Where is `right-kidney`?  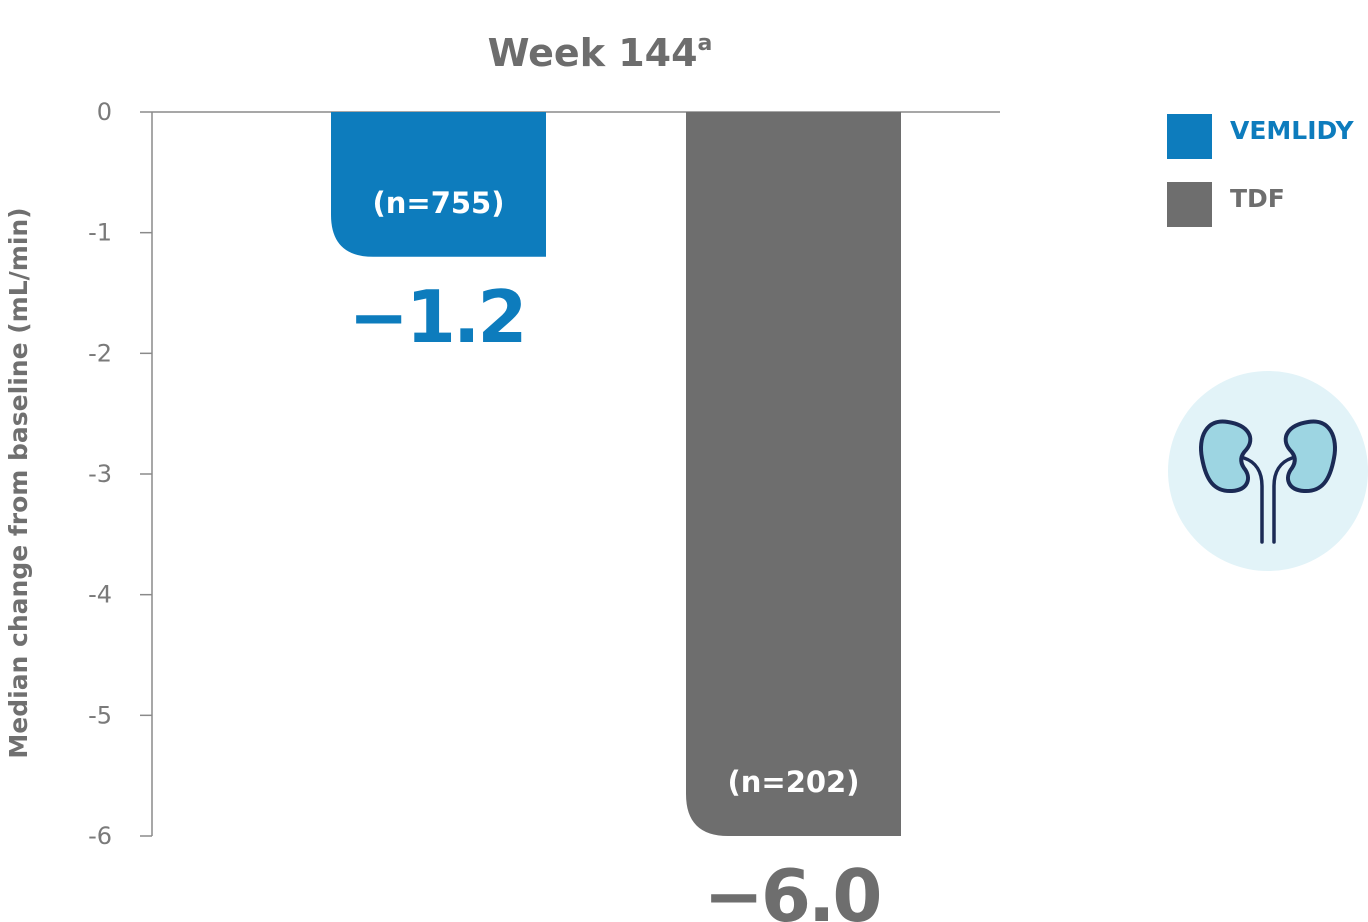
right-kidney is located at coordinates (1310, 456).